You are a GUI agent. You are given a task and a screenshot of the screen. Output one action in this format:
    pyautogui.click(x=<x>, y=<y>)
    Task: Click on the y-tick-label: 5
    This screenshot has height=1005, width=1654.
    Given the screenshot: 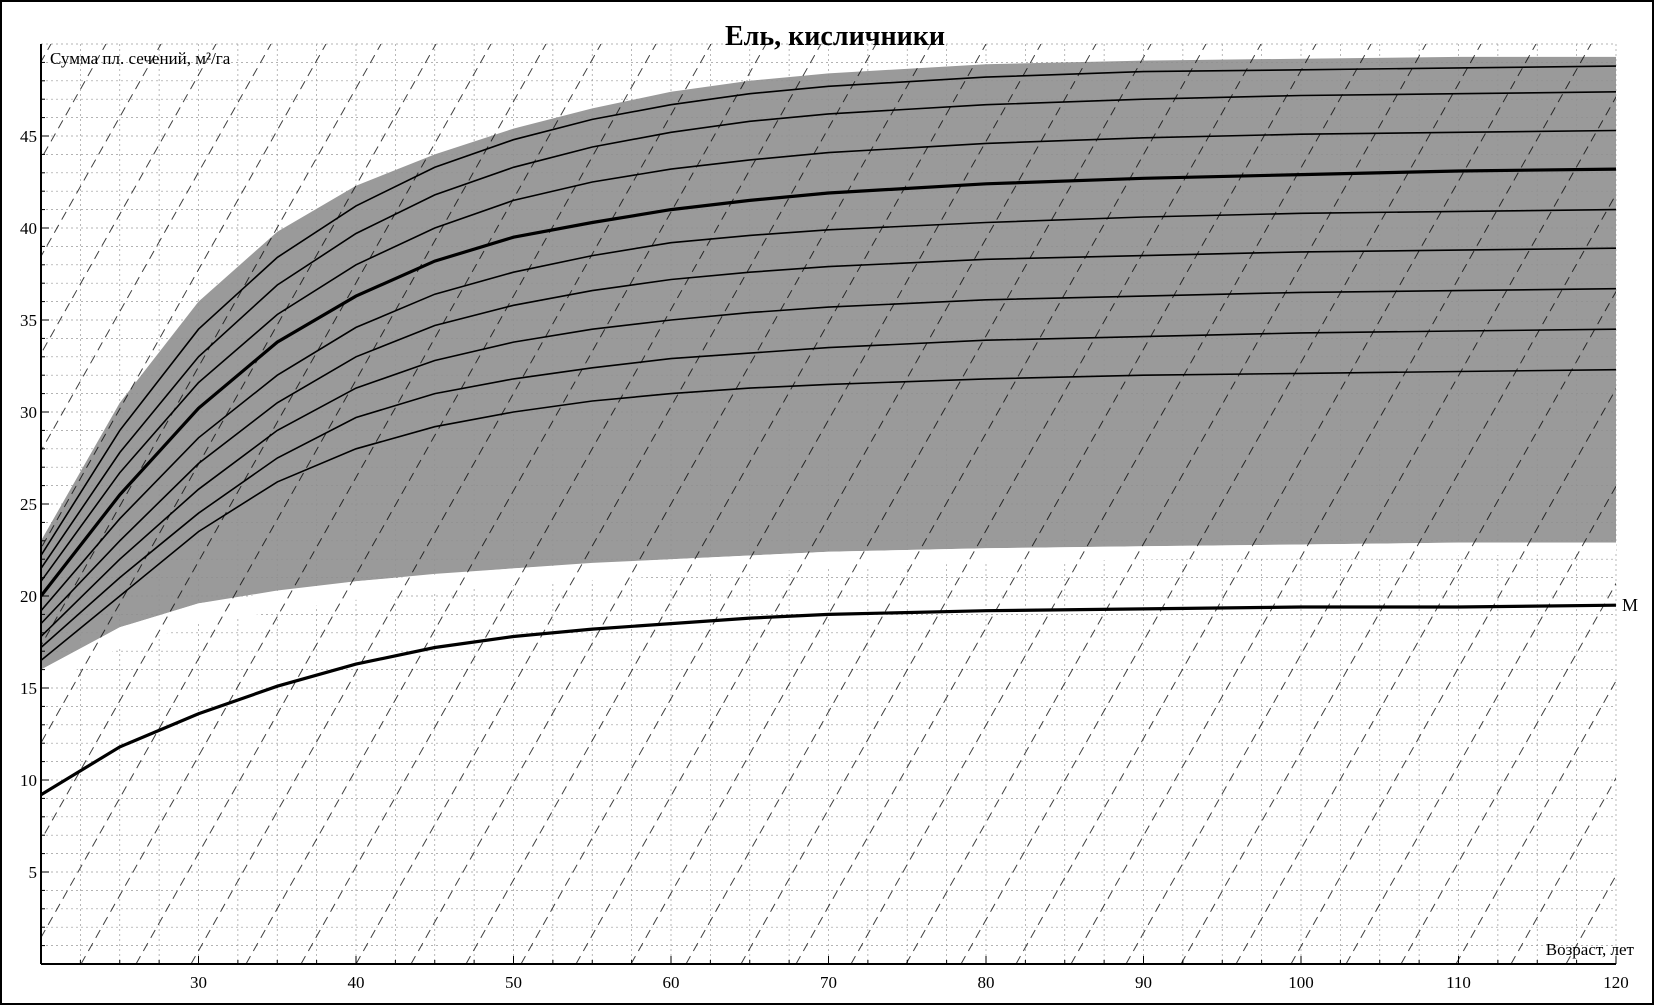 What is the action you would take?
    pyautogui.click(x=33, y=872)
    